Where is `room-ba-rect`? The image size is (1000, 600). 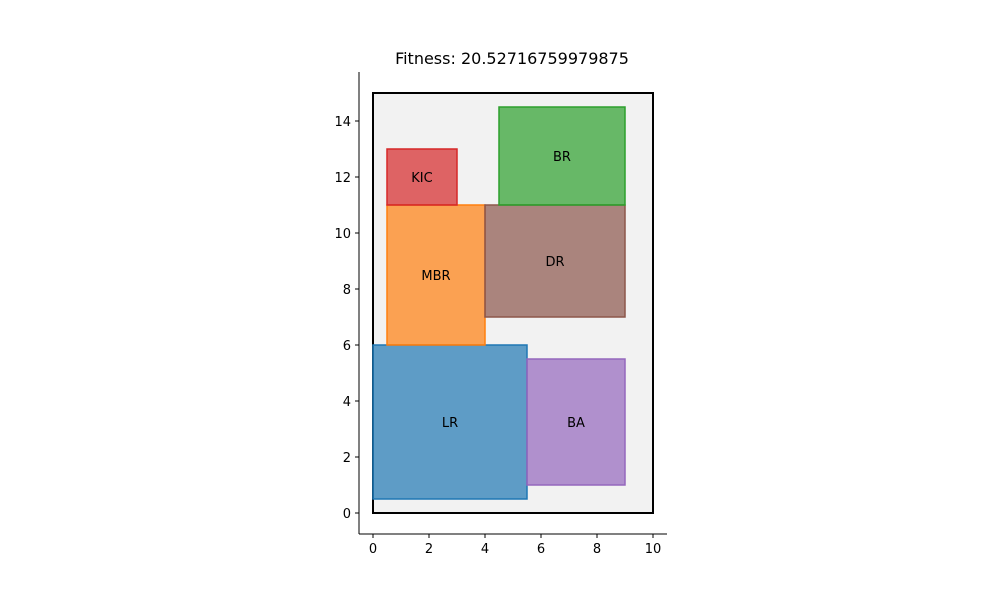 room-ba-rect is located at coordinates (576, 422).